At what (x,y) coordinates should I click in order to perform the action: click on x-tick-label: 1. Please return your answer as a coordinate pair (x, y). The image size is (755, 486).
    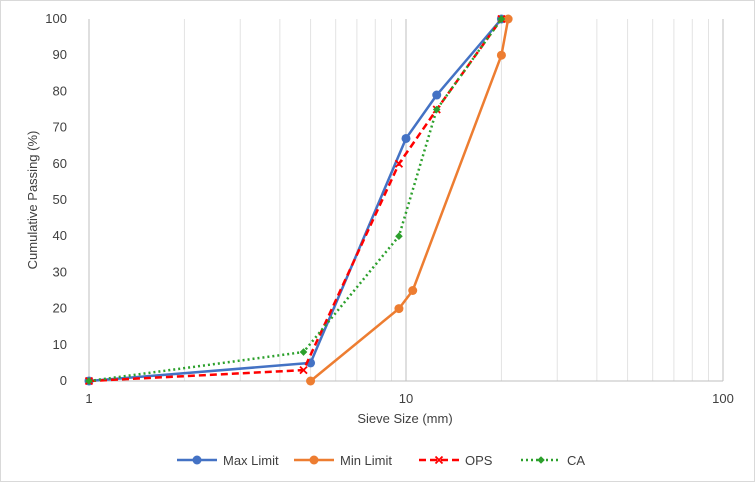
    Looking at the image, I should click on (88, 398).